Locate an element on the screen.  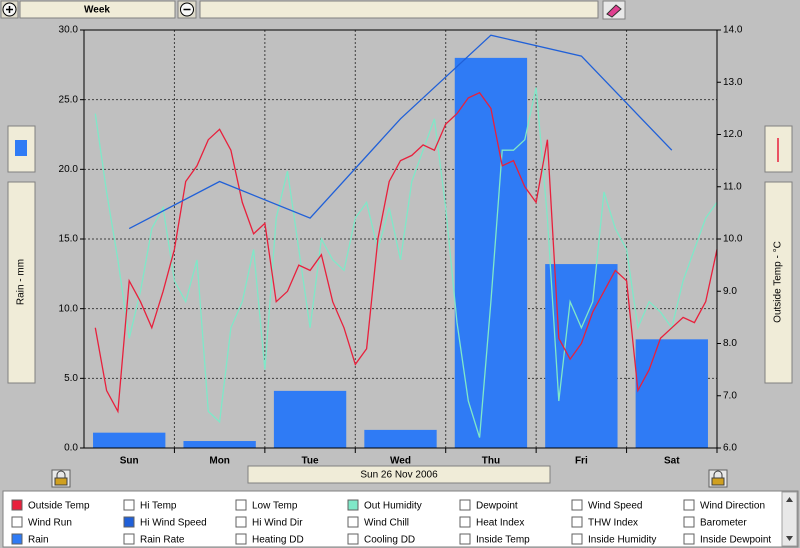
right-axis-label: Outside Temp - °C is located at coordinates (778, 282).